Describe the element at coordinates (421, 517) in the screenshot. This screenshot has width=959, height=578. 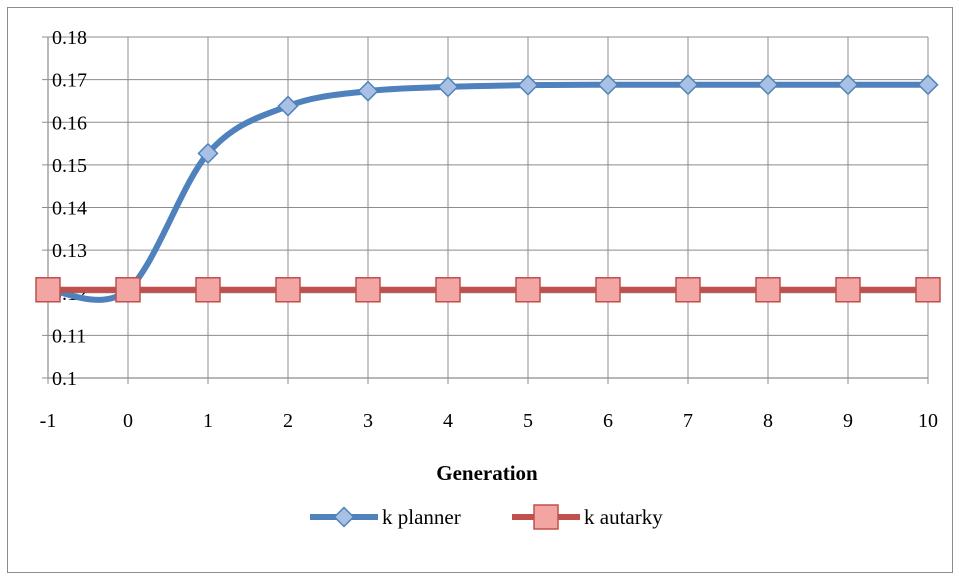
I see `legend-label: k planner` at that location.